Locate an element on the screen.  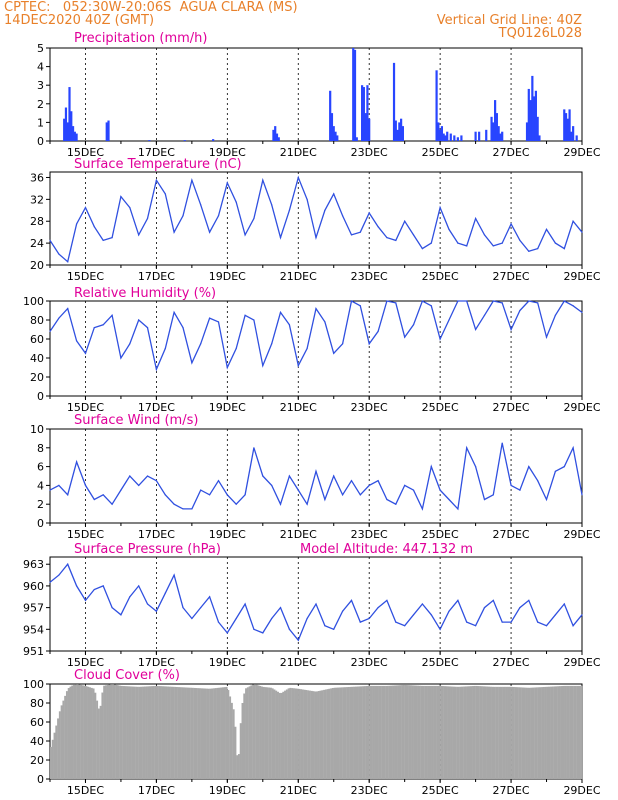
panel-title: Surface Pressure (hPa) is located at coordinates (147, 549).